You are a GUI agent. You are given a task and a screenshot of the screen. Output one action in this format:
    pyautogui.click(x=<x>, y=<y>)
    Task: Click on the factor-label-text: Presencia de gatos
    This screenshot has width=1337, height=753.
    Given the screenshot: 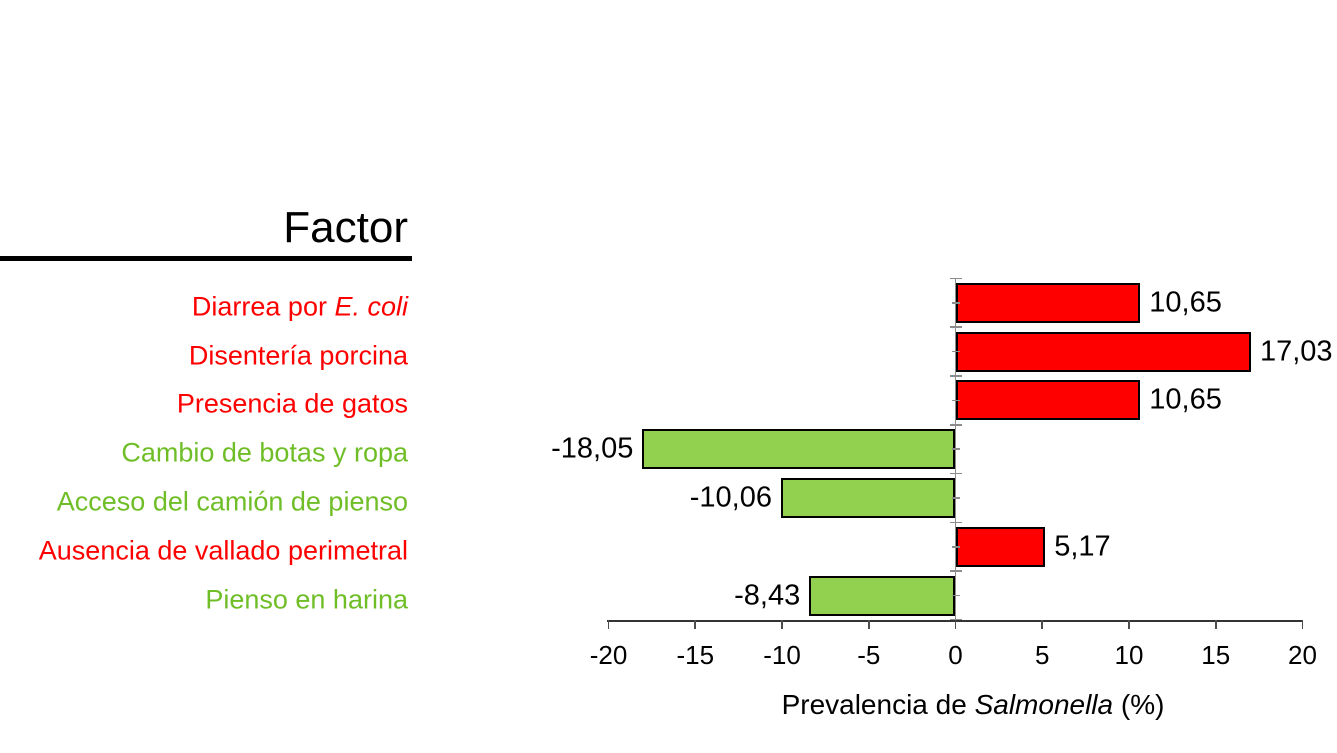 What is the action you would take?
    pyautogui.click(x=292, y=403)
    